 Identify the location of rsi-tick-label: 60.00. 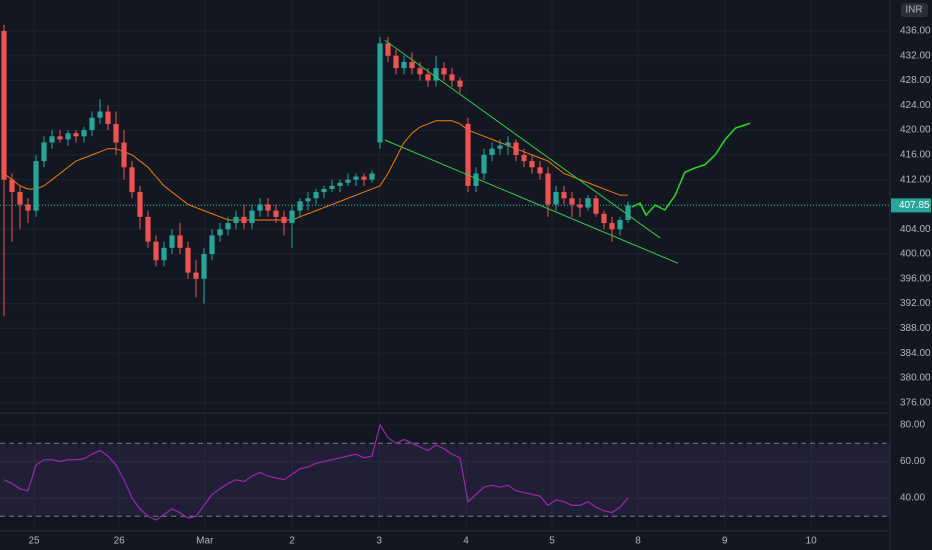
(912, 461).